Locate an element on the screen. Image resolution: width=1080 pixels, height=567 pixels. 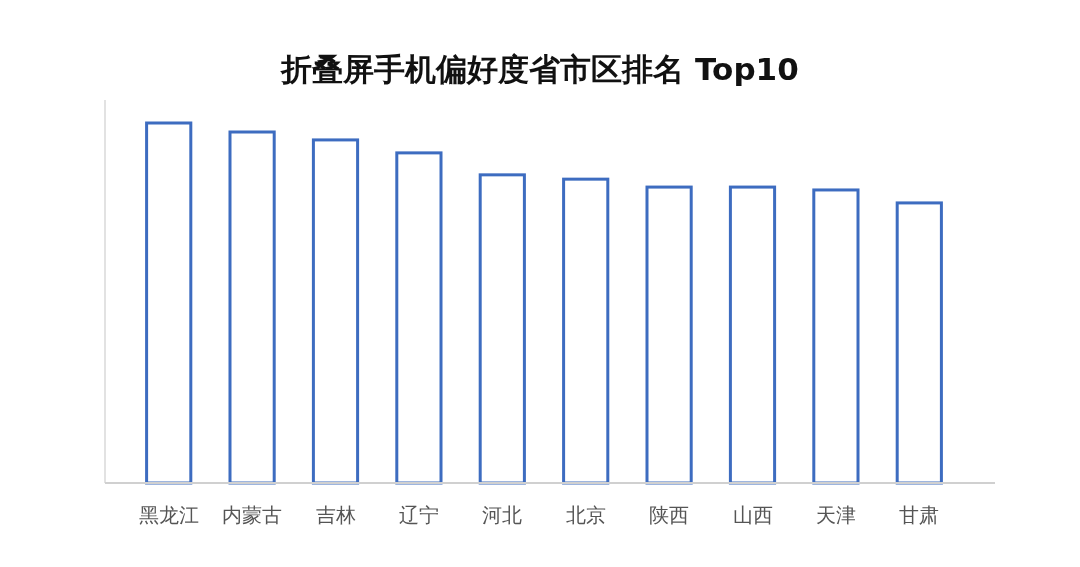
x-tick-label: 甘肃 is located at coordinates (919, 515).